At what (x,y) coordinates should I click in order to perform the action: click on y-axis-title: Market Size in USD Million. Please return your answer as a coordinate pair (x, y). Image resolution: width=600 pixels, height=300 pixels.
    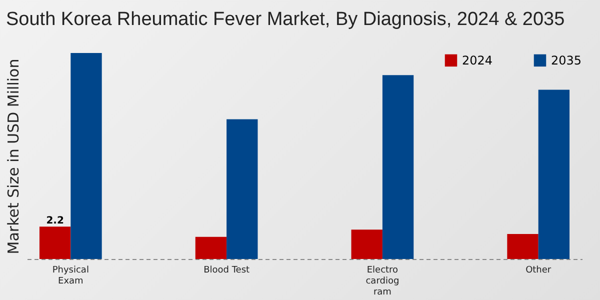
    Looking at the image, I should click on (13, 156).